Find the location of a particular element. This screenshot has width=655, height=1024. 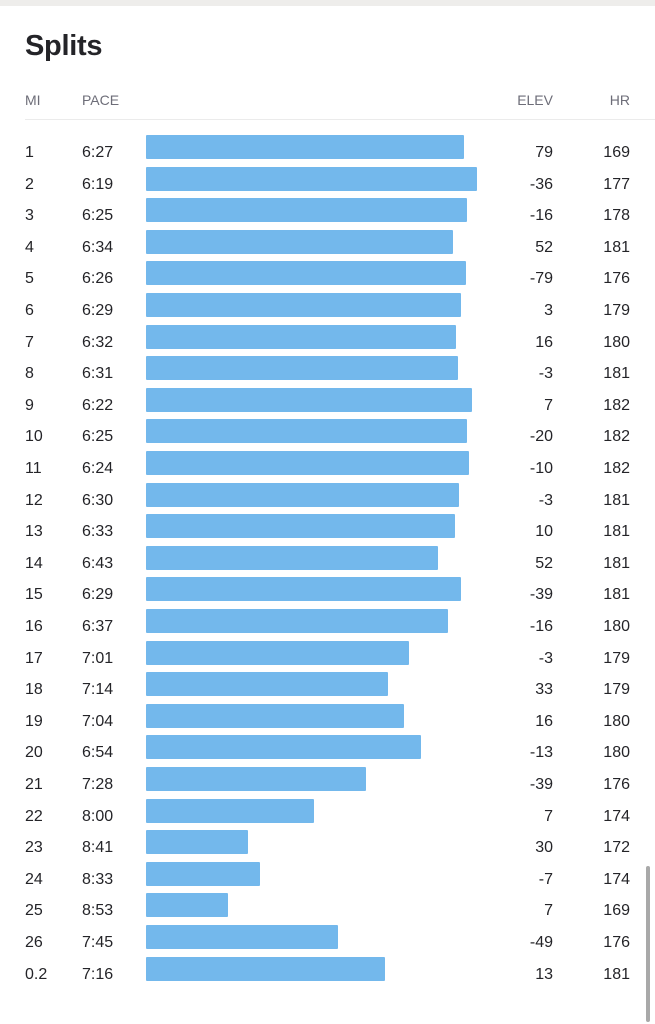

split-mile: 12 is located at coordinates (34, 500).